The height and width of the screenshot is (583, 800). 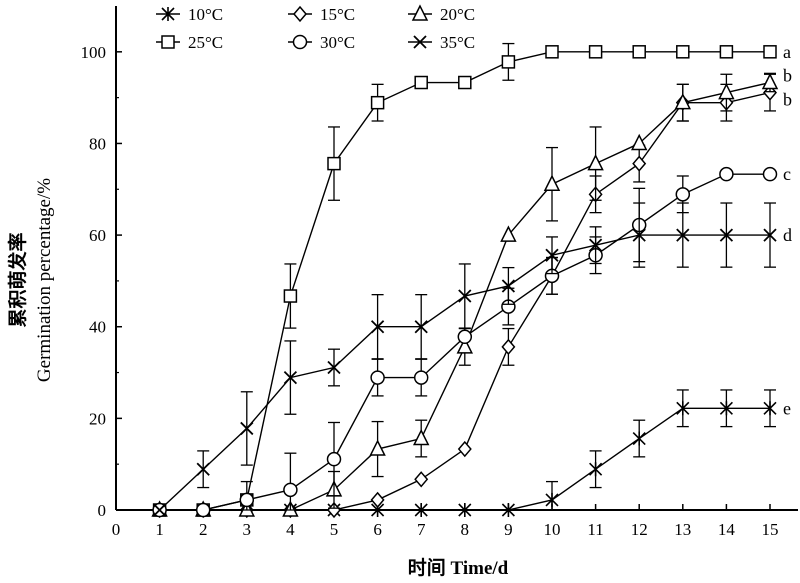 I want to click on significance-label: c, so click(x=787, y=174).